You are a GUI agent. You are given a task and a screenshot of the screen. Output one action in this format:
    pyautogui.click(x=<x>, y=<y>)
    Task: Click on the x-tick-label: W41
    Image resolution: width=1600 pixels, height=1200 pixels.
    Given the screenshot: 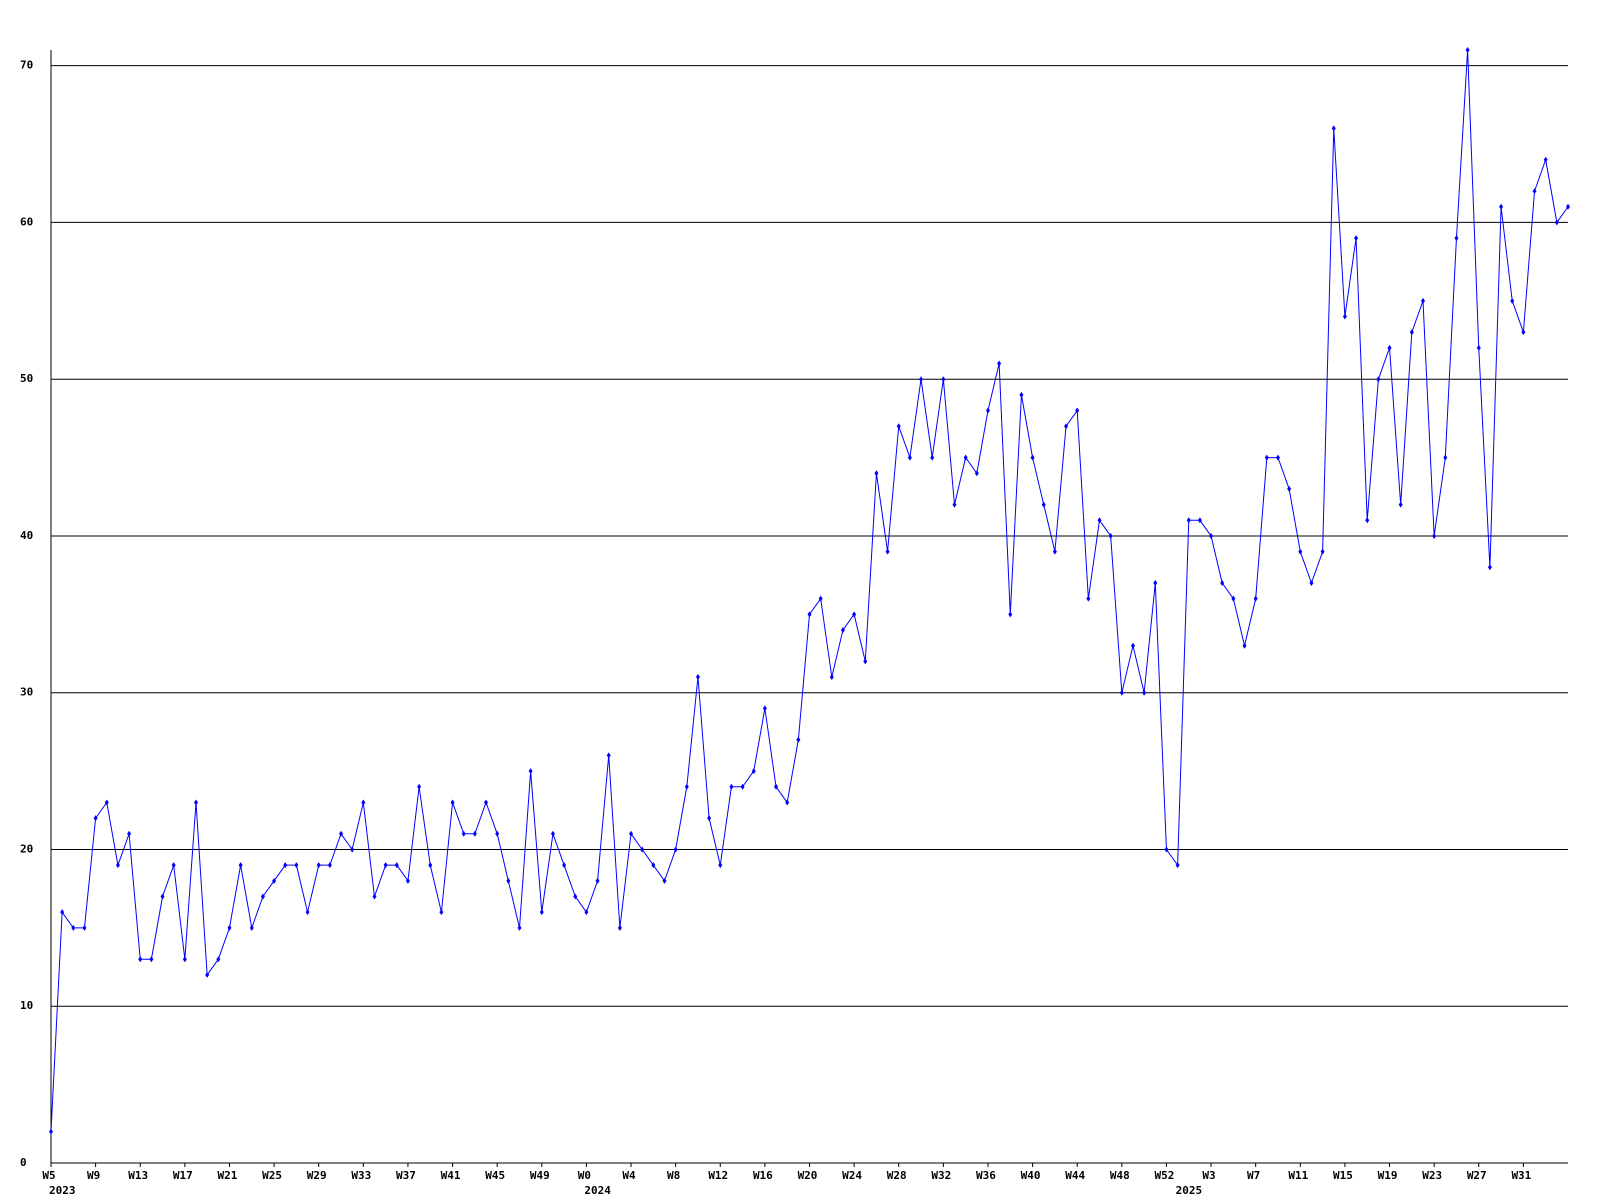 What is the action you would take?
    pyautogui.click(x=451, y=1175)
    